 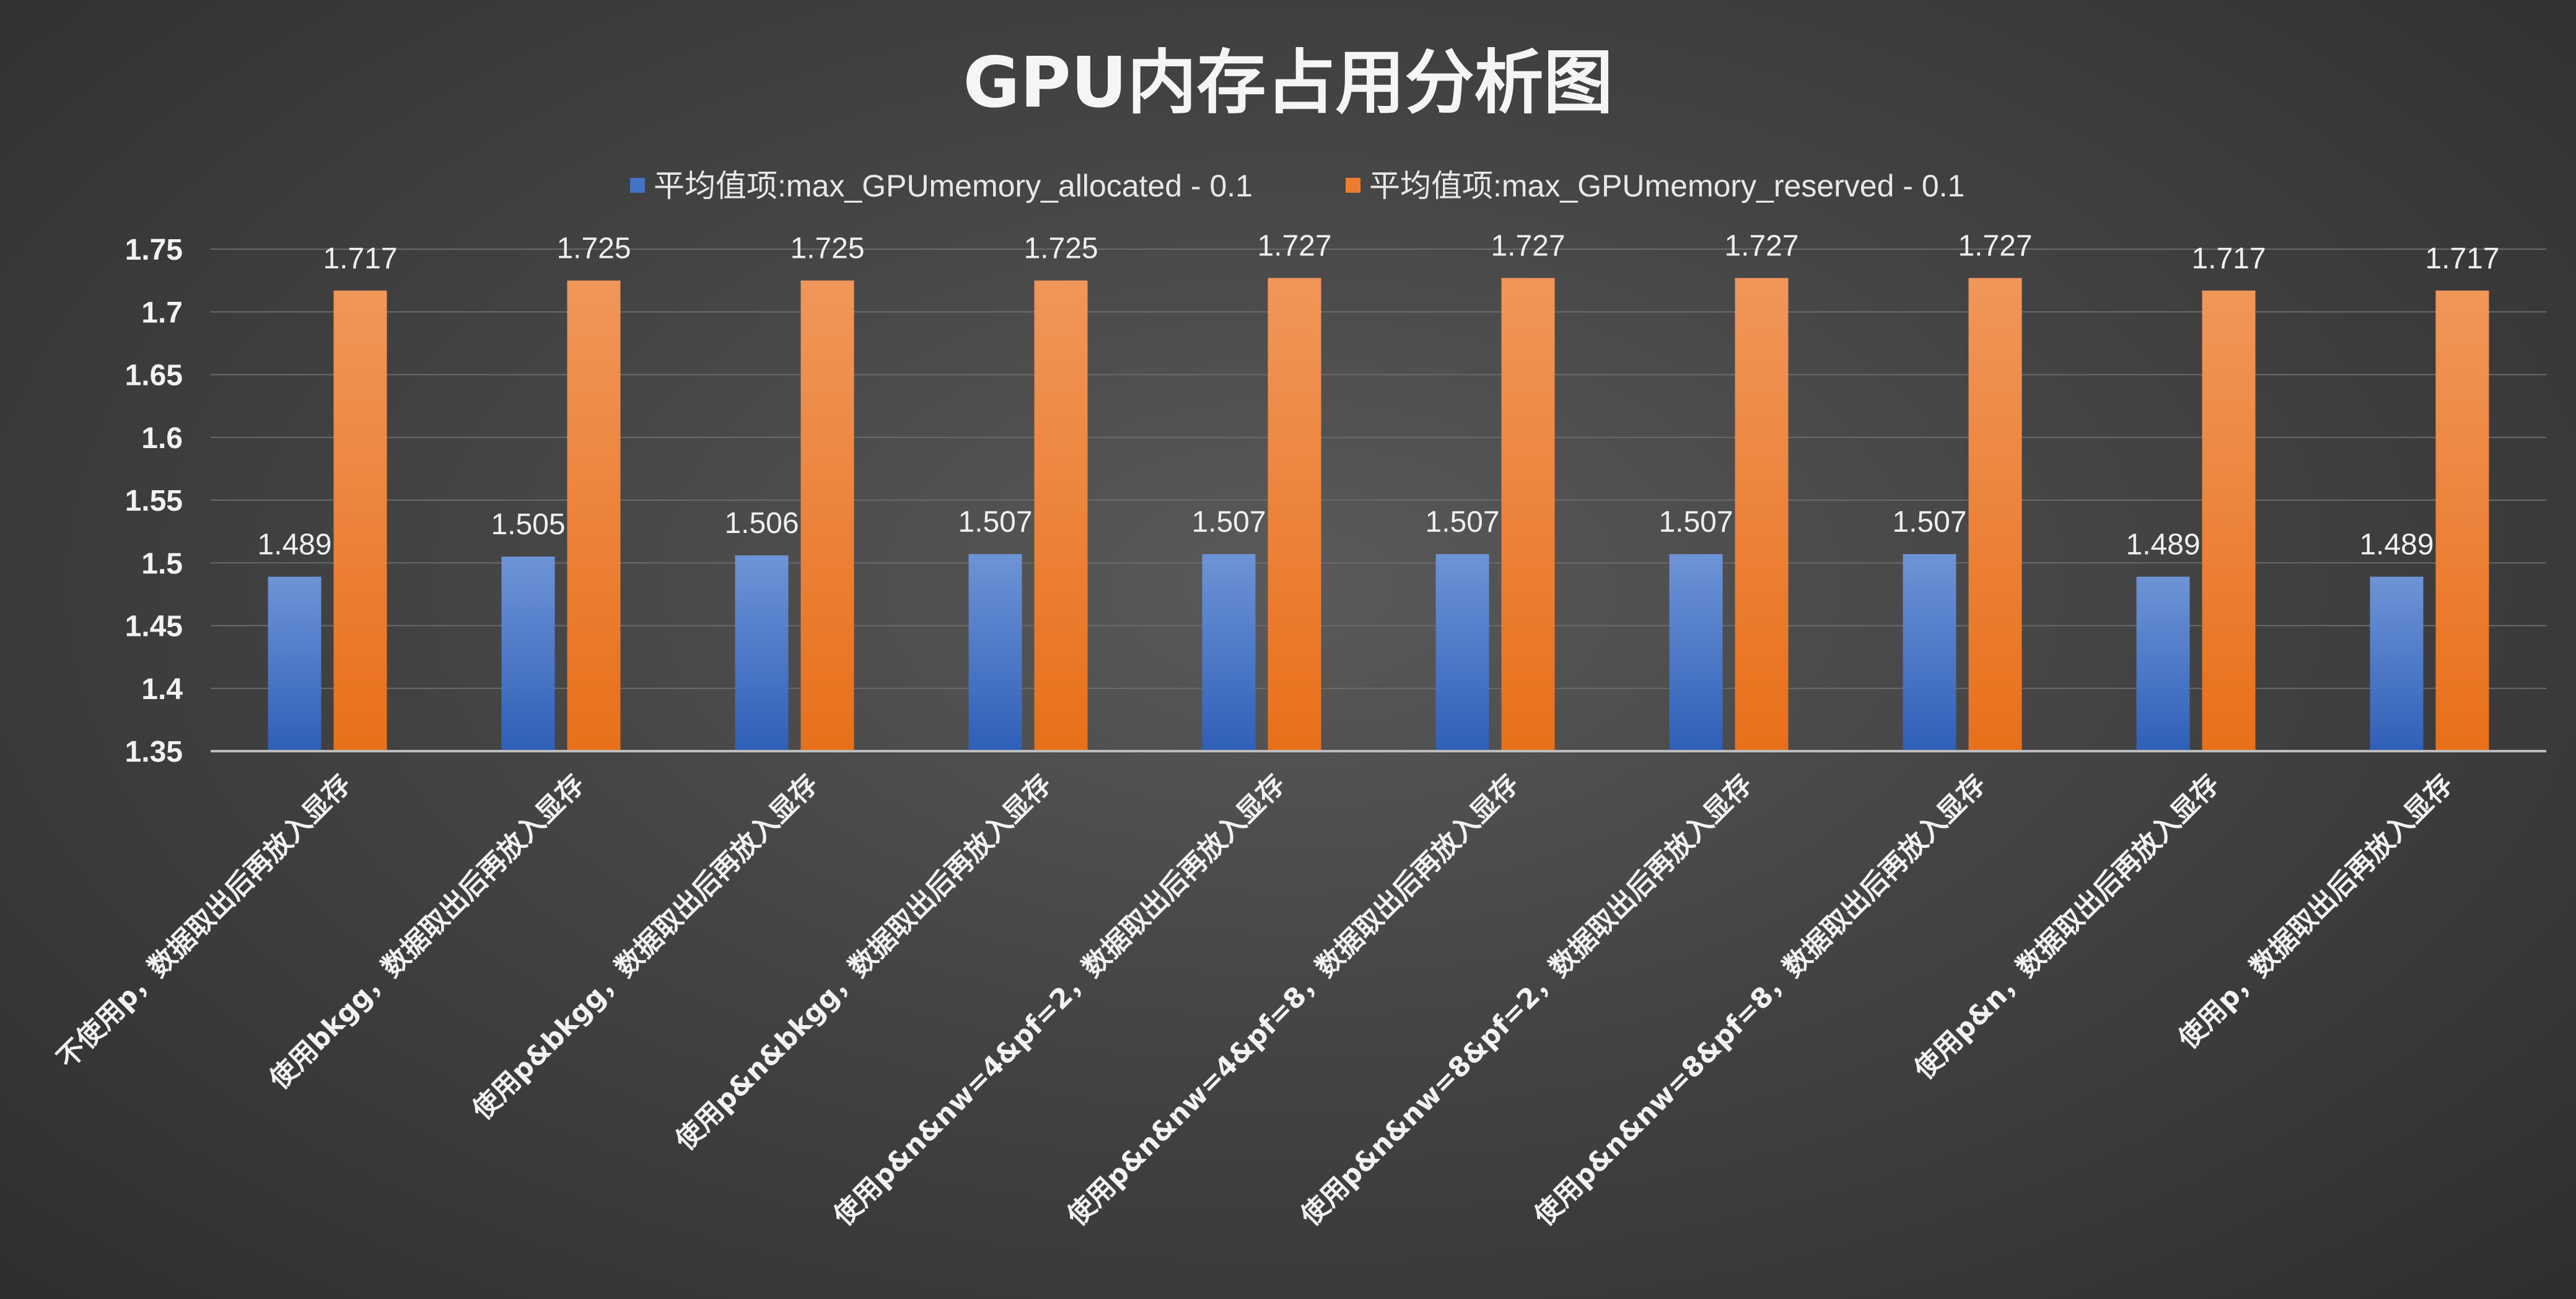 I want to click on y-tick-label: 1.7, so click(x=162, y=313).